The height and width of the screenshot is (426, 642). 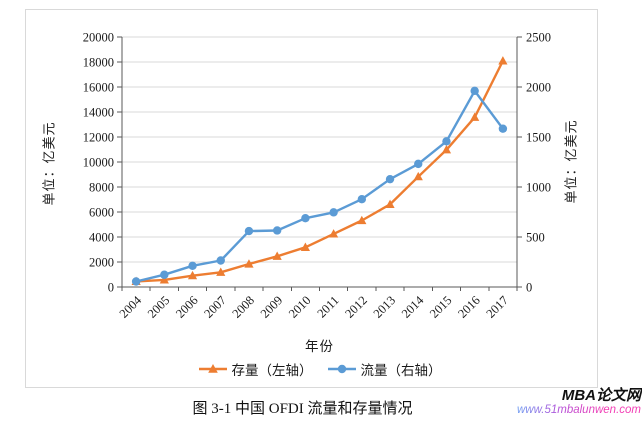 I want to click on svg-text: 2008, so click(x=244, y=307).